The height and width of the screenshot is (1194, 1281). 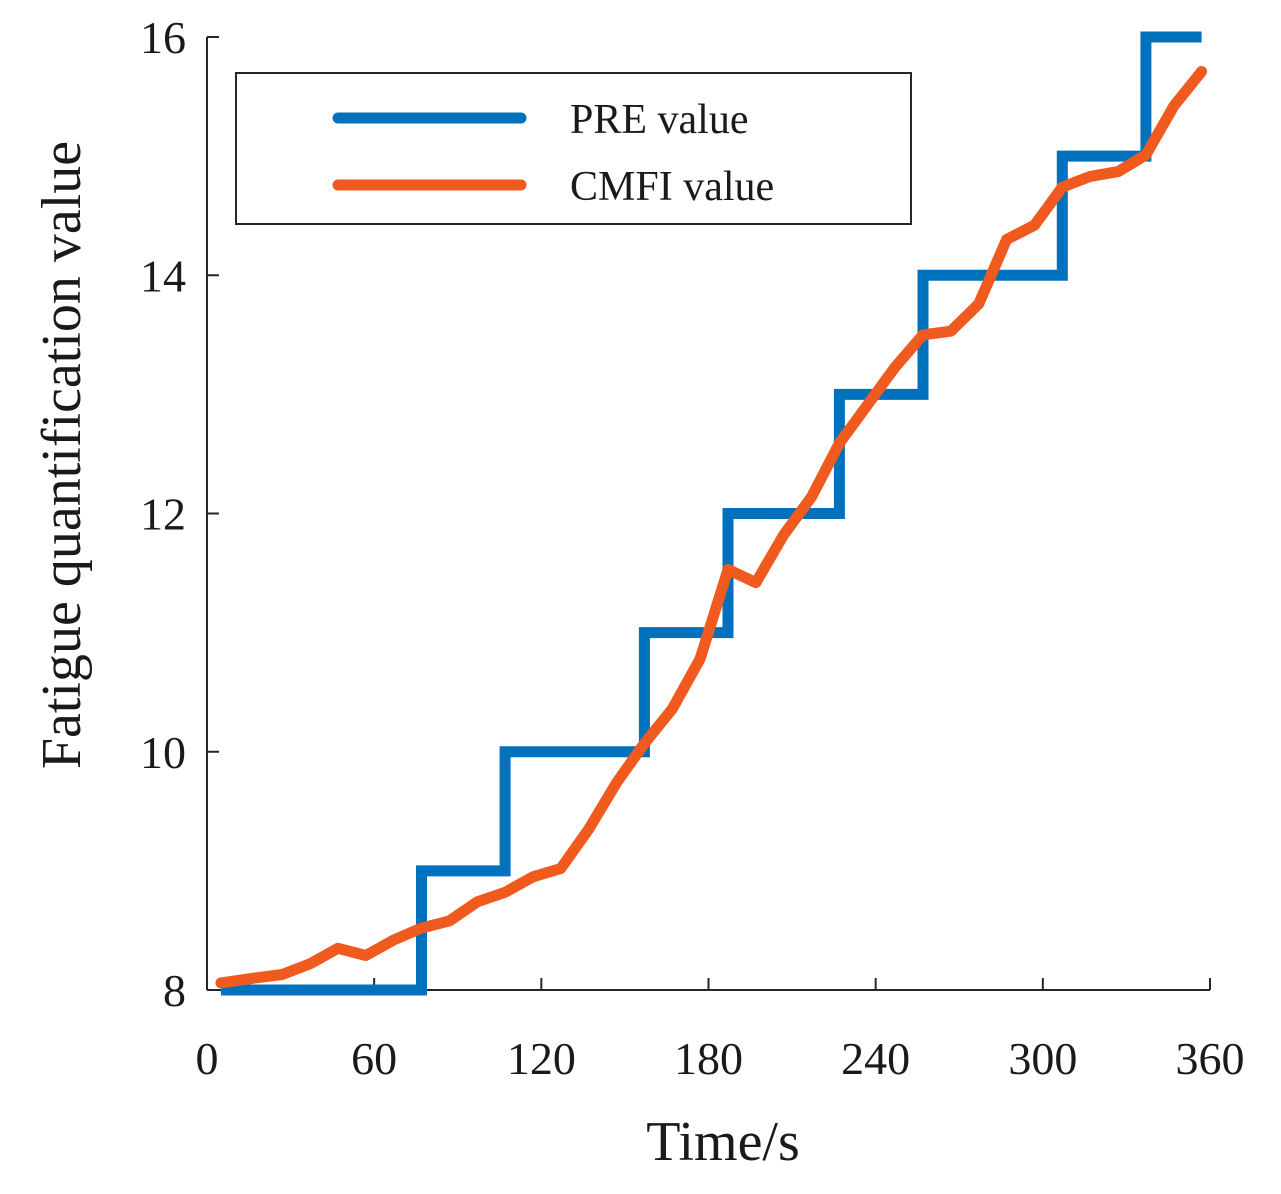 I want to click on x-axis-title: Time/s, so click(x=723, y=1142).